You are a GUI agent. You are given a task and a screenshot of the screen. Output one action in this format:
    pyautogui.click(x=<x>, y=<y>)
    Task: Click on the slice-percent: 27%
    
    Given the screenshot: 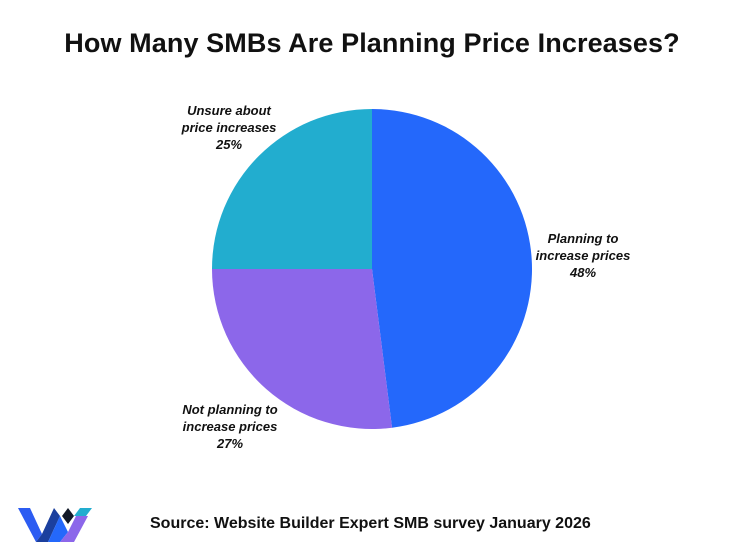 What is the action you would take?
    pyautogui.click(x=229, y=443)
    